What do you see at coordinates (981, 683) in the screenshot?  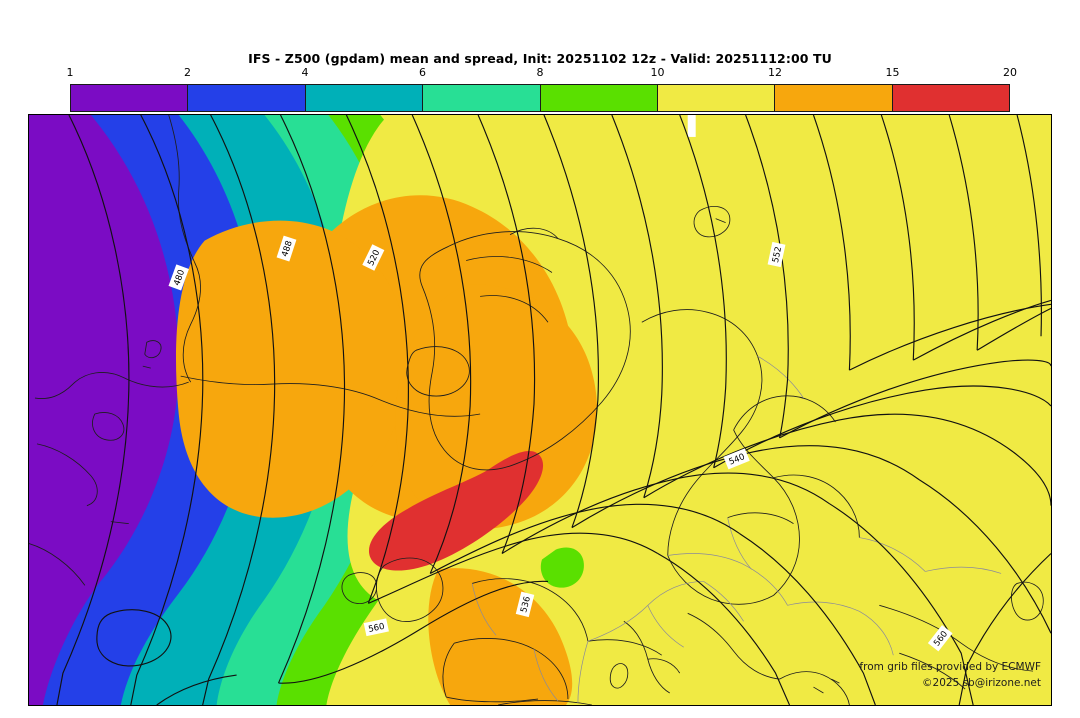 I see `credit-copyright: ©2025 sb@irizone.net` at bounding box center [981, 683].